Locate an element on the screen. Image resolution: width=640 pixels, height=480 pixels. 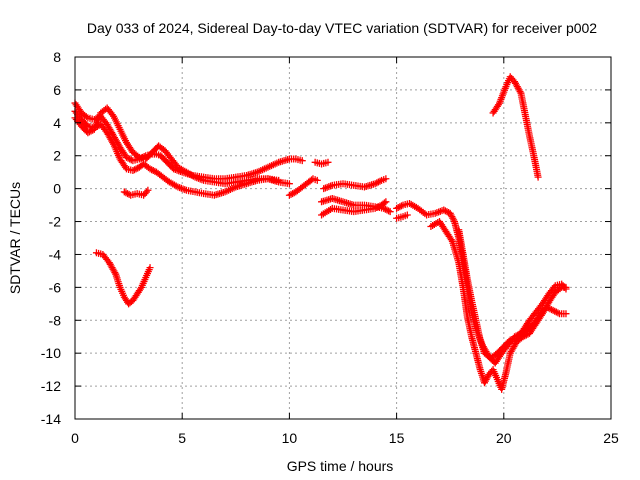
x-tick-label: 0 is located at coordinates (75, 438).